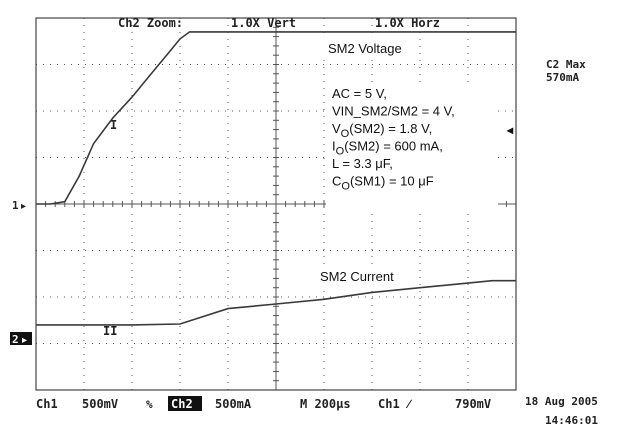 This screenshot has height=429, width=631. Describe the element at coordinates (566, 64) in the screenshot. I see `measurement-label: C2 Max` at that location.